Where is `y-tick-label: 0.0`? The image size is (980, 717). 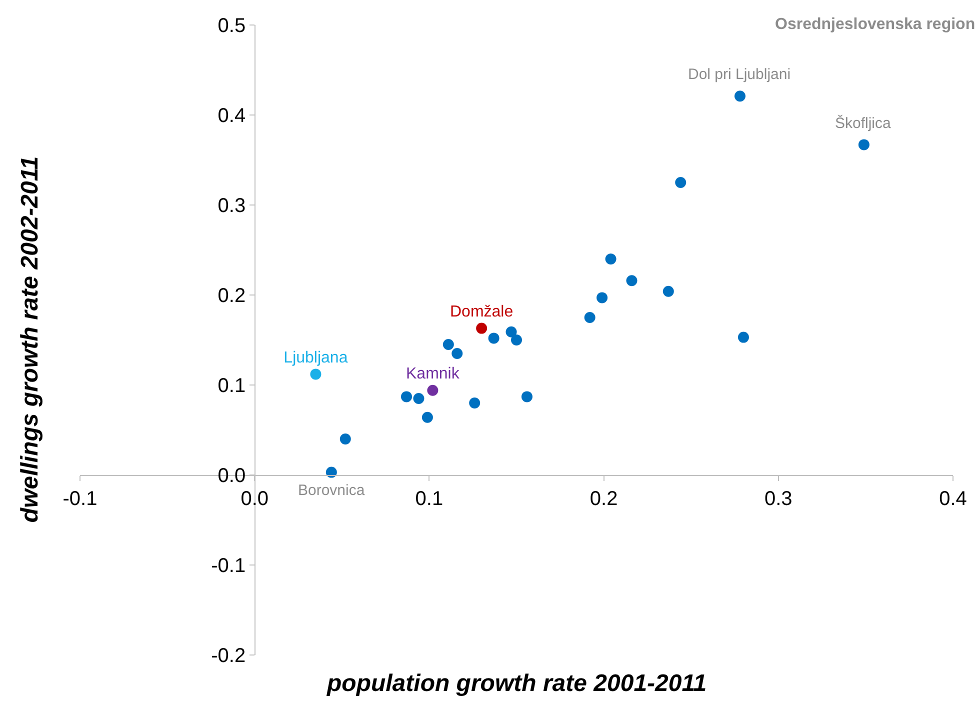 y-tick-label: 0.0 is located at coordinates (232, 476).